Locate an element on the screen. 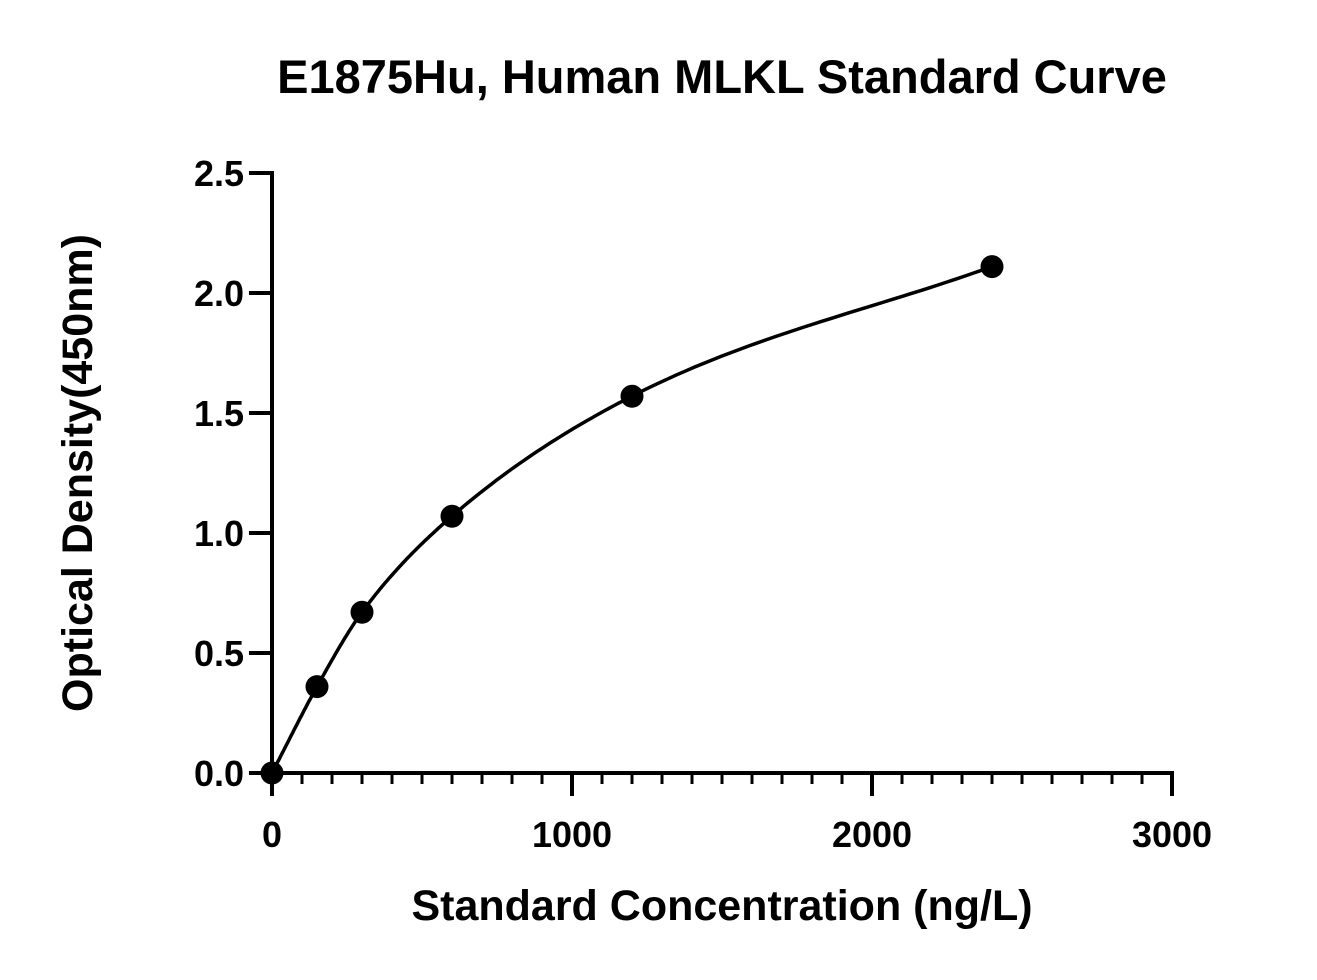 Image resolution: width=1317 pixels, height=980 pixels. x-tick-label: 2000 is located at coordinates (872, 834).